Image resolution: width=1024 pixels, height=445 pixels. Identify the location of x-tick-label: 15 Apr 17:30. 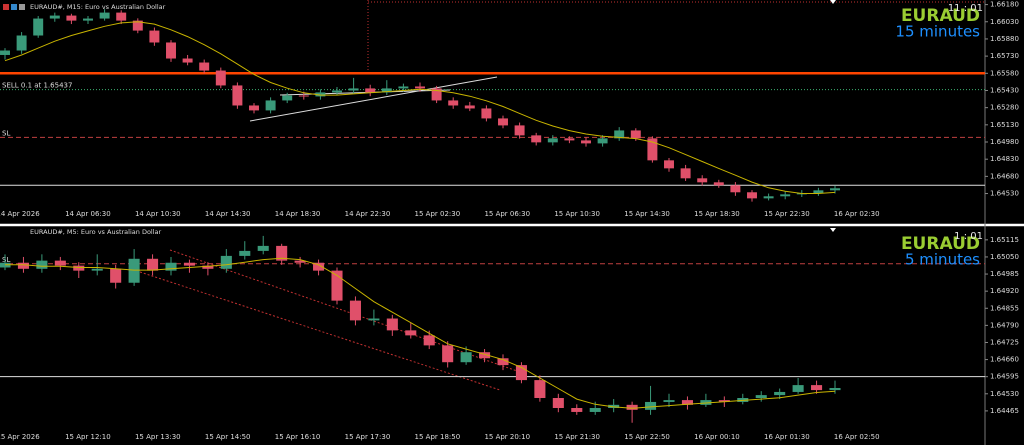
(368, 437).